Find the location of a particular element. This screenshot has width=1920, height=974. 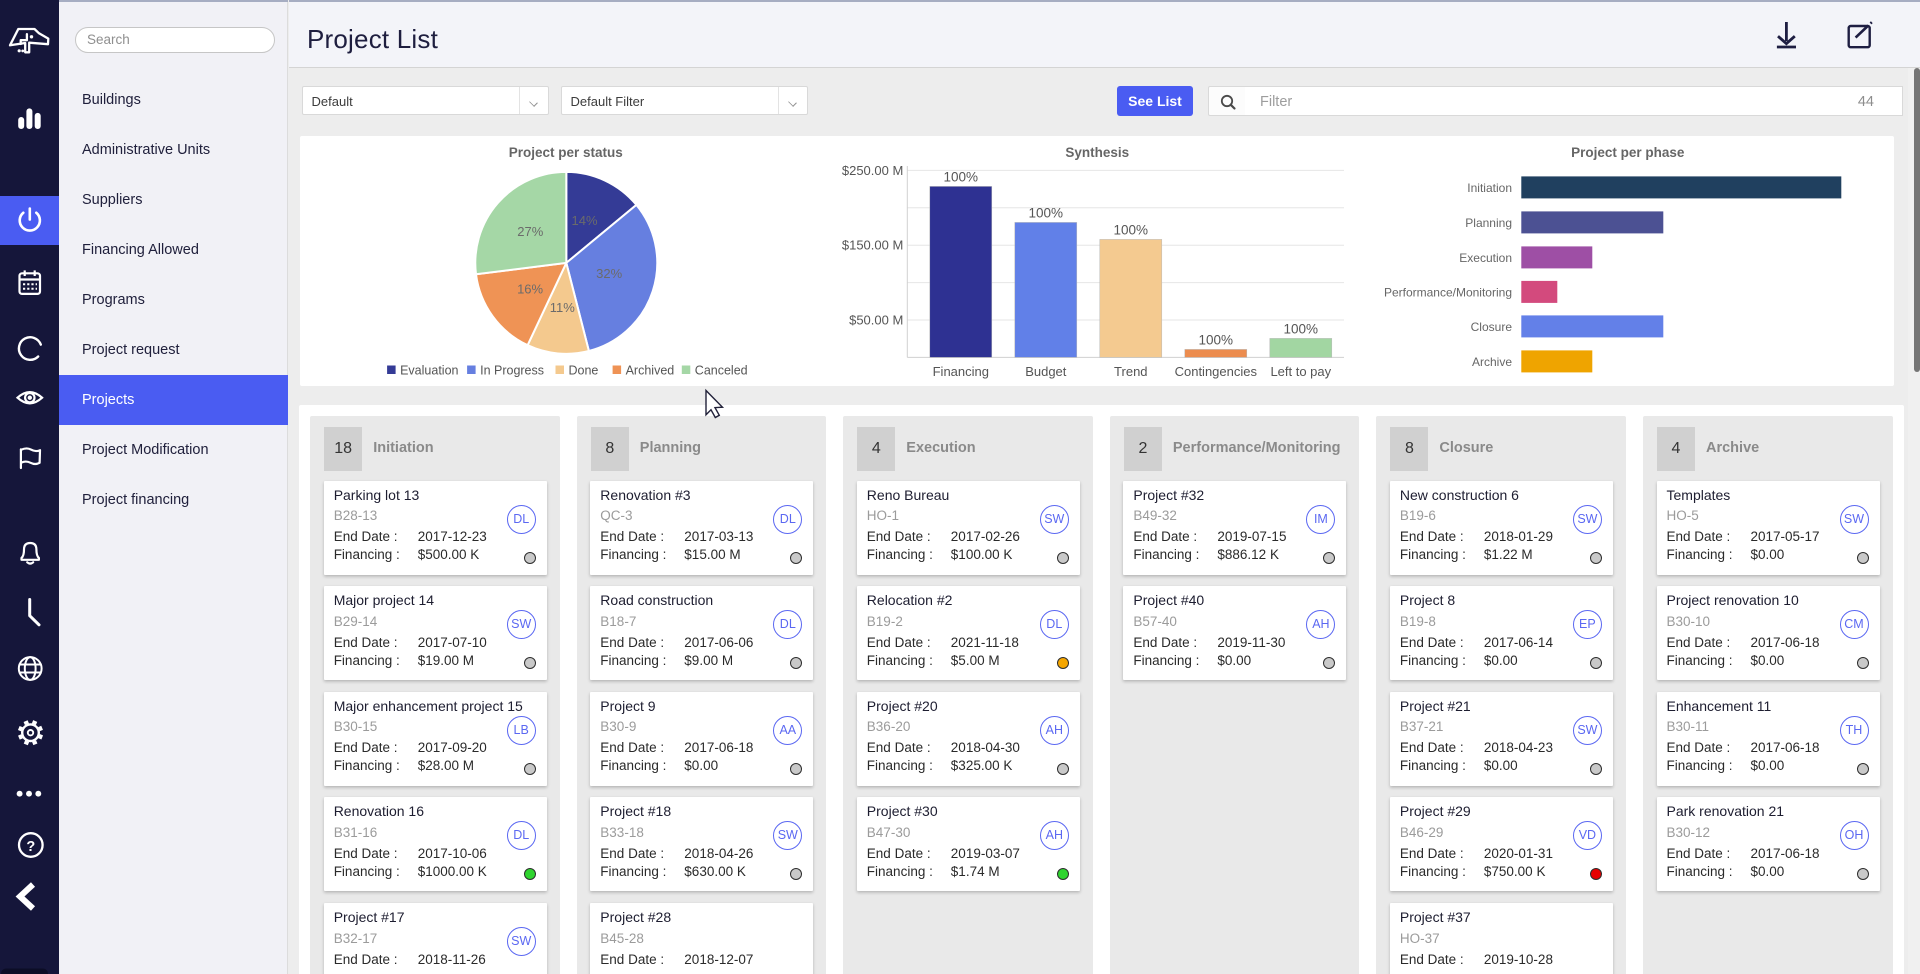

svg-text: Closure is located at coordinates (1491, 326).